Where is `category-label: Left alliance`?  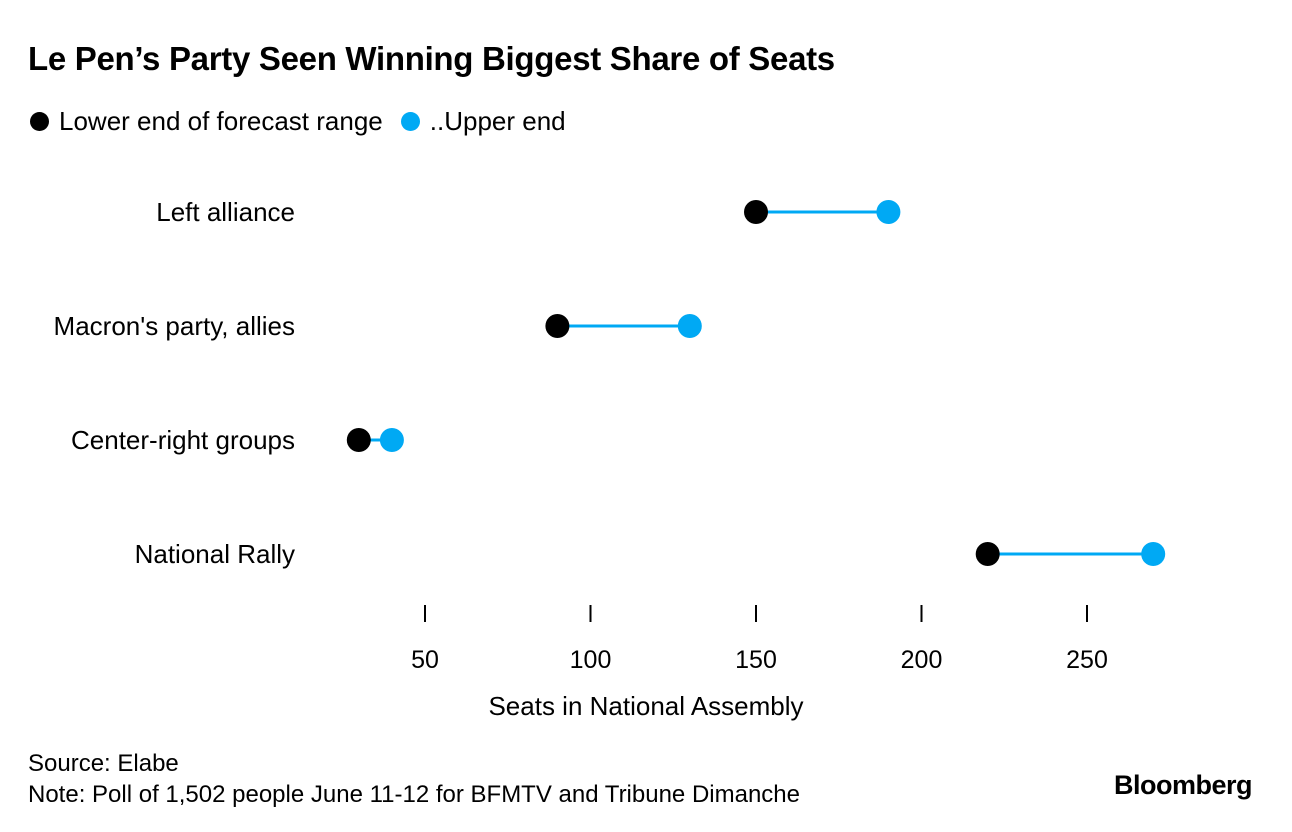 category-label: Left alliance is located at coordinates (225, 212).